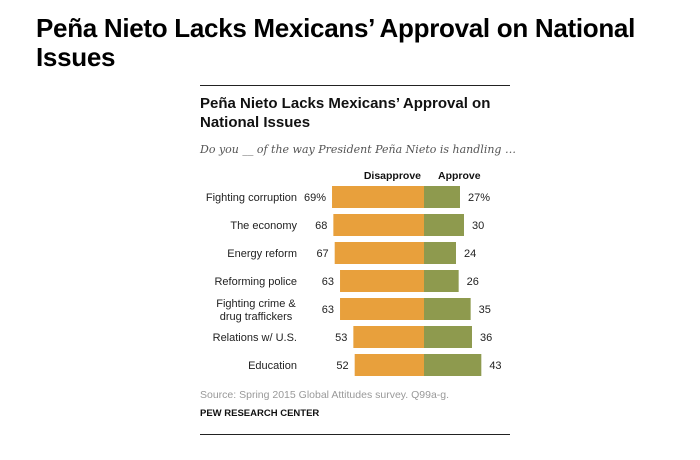 Image resolution: width=700 pixels, height=460 pixels. What do you see at coordinates (256, 310) in the screenshot?
I see `category-label: Fighting crime & drug traffickers` at bounding box center [256, 310].